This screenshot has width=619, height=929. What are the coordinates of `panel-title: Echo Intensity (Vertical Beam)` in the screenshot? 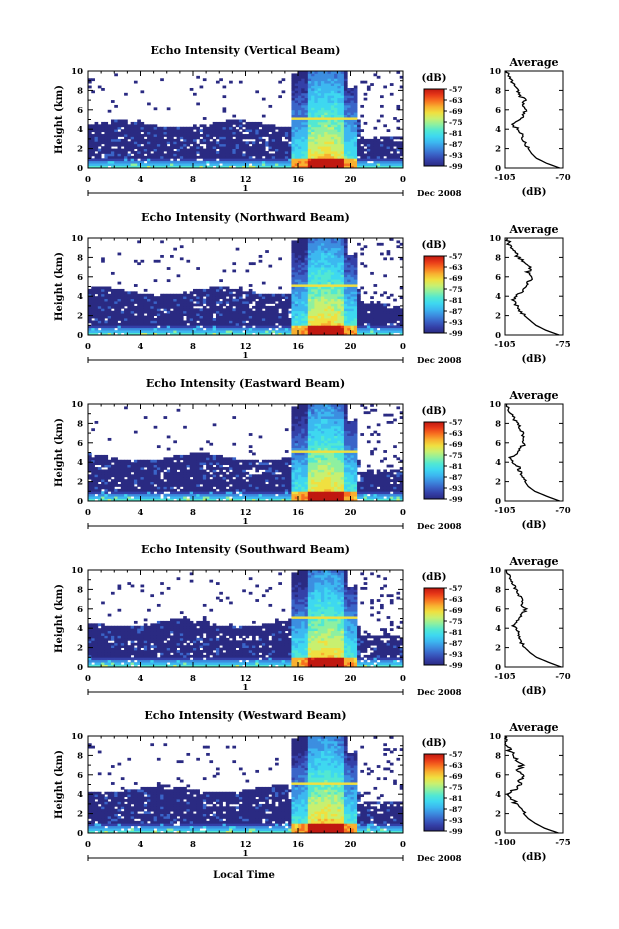 It's located at (245, 50).